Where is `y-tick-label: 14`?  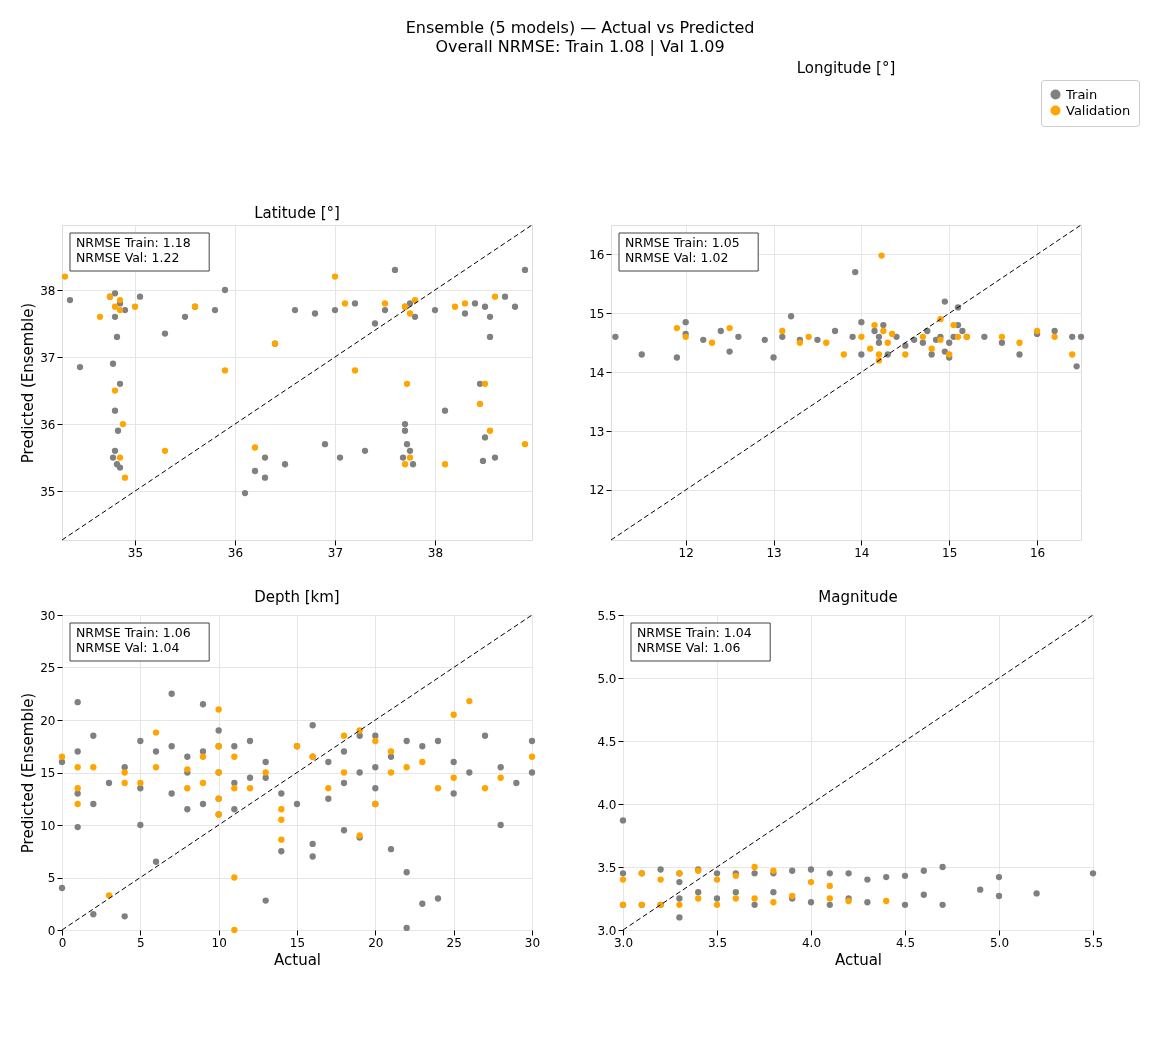 y-tick-label: 14 is located at coordinates (597, 372).